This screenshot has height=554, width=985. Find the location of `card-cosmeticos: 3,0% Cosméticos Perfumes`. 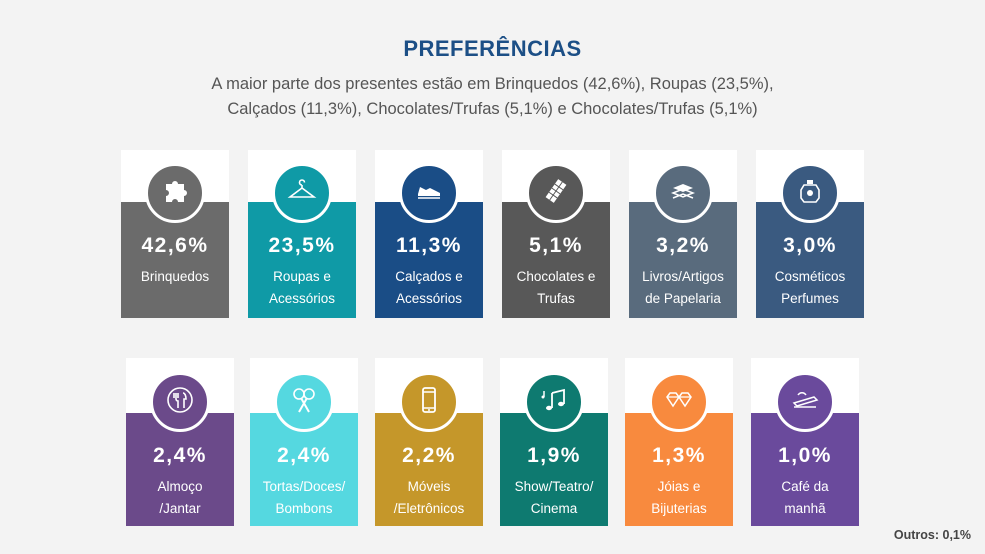

card-cosmeticos: 3,0% Cosméticos Perfumes is located at coordinates (810, 234).